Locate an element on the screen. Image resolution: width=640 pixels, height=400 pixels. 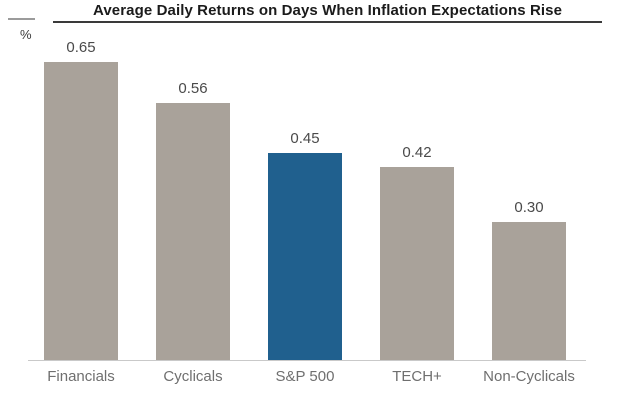
bar-value-label-cyclicals: 0.56 is located at coordinates (193, 88).